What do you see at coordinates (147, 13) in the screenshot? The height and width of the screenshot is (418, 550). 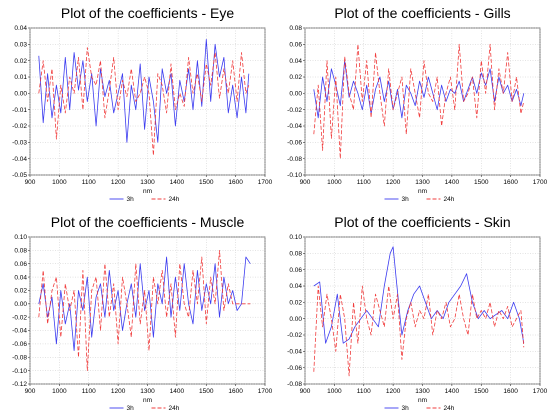 I see `chart-title: Plot of the coefficients - Eye` at bounding box center [147, 13].